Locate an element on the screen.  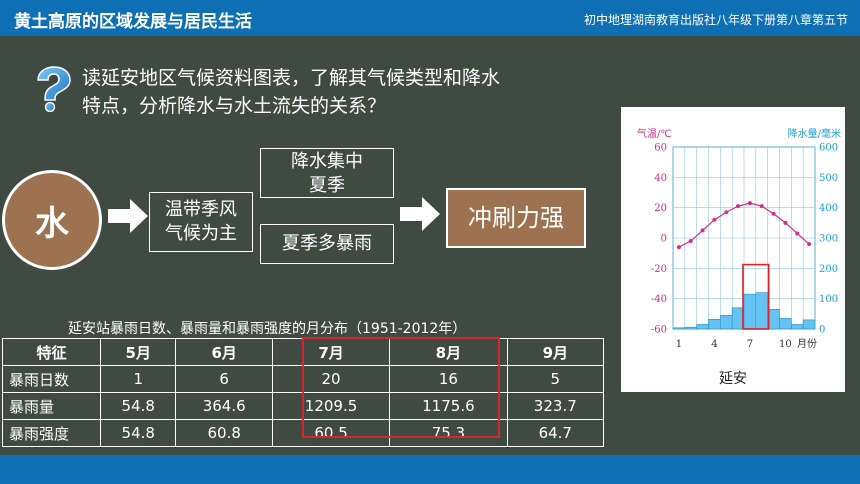
header-bar: 黄土高原的区域发展与居民生活 初中地理湖南教育出版社八年级下册第八章第五节 is located at coordinates (430, 18).